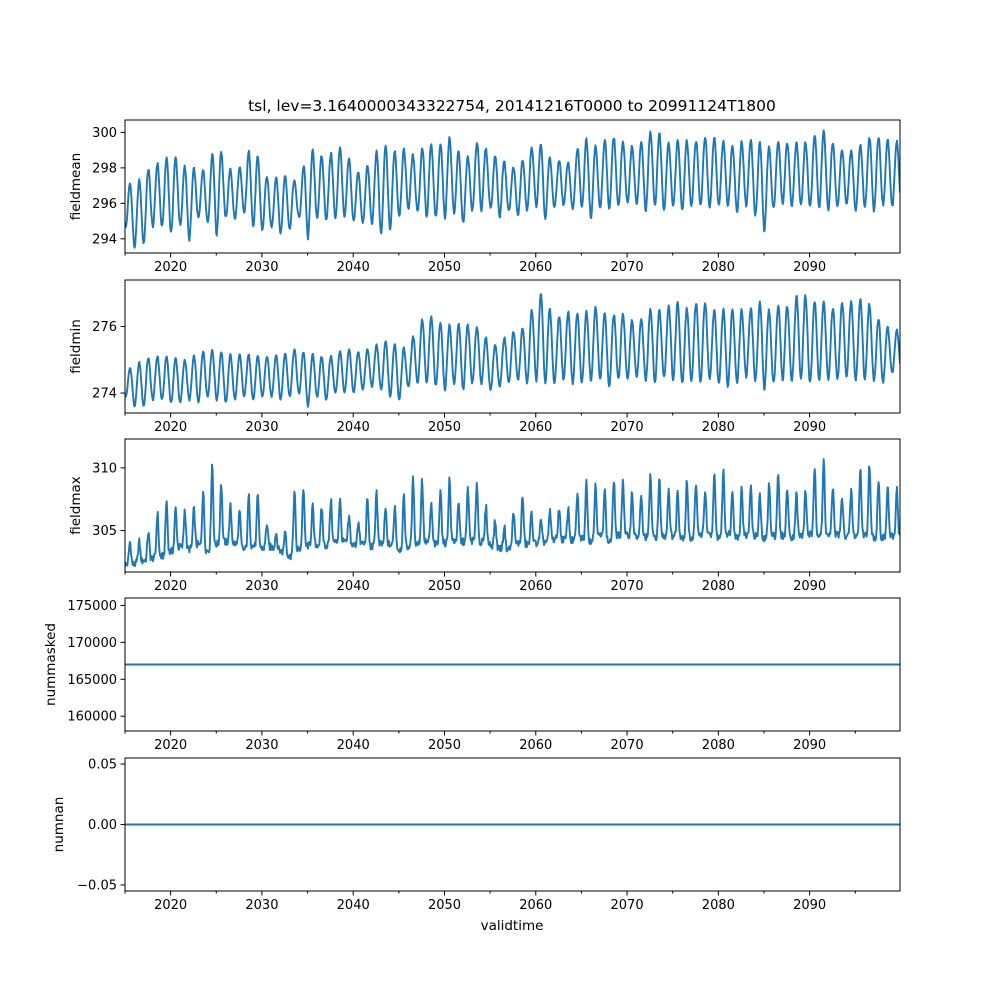  I want to click on y-axis-label: fieldmax, so click(76, 505).